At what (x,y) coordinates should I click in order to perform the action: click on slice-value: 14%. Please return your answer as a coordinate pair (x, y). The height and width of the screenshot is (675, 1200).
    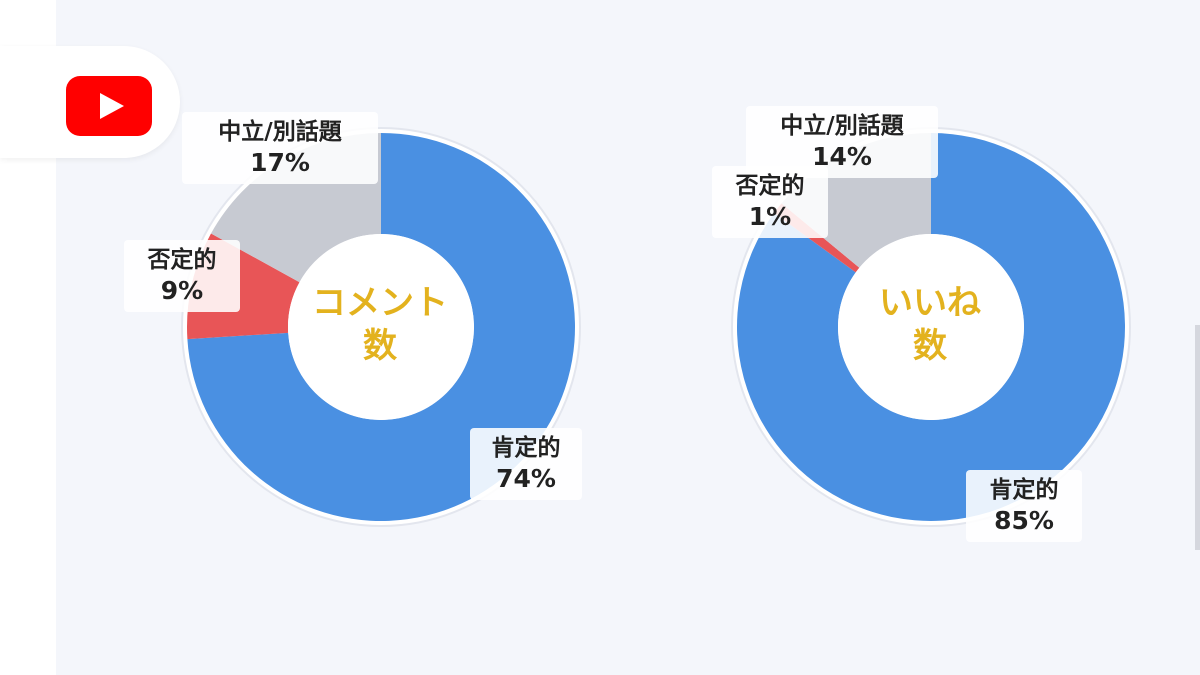
    Looking at the image, I should click on (842, 156).